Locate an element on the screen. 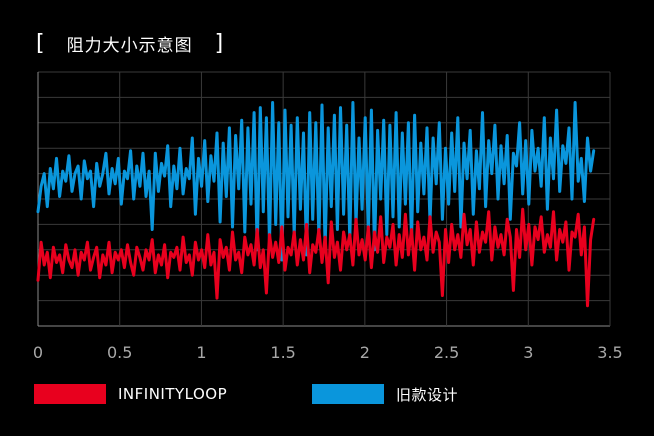 This screenshot has height=436, width=654. chart-title: [ 阻力大小示意图 ] is located at coordinates (129, 43).